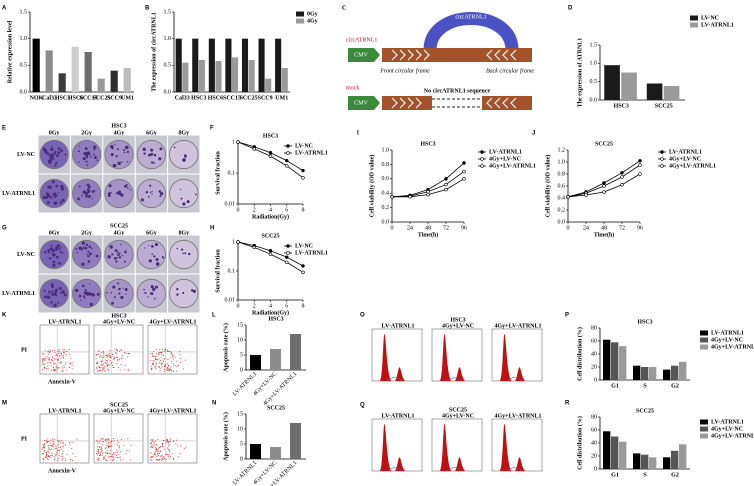  Describe the element at coordinates (505, 447) in the screenshot. I see `g1-peak` at that location.